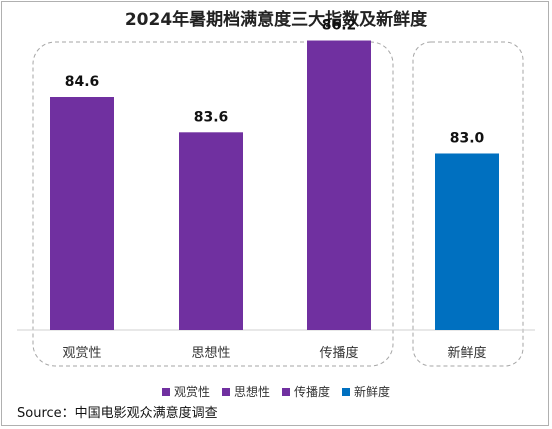 The width and height of the screenshot is (552, 429). I want to click on source-note: Source：中国电影观众满意度调查, so click(117, 413).